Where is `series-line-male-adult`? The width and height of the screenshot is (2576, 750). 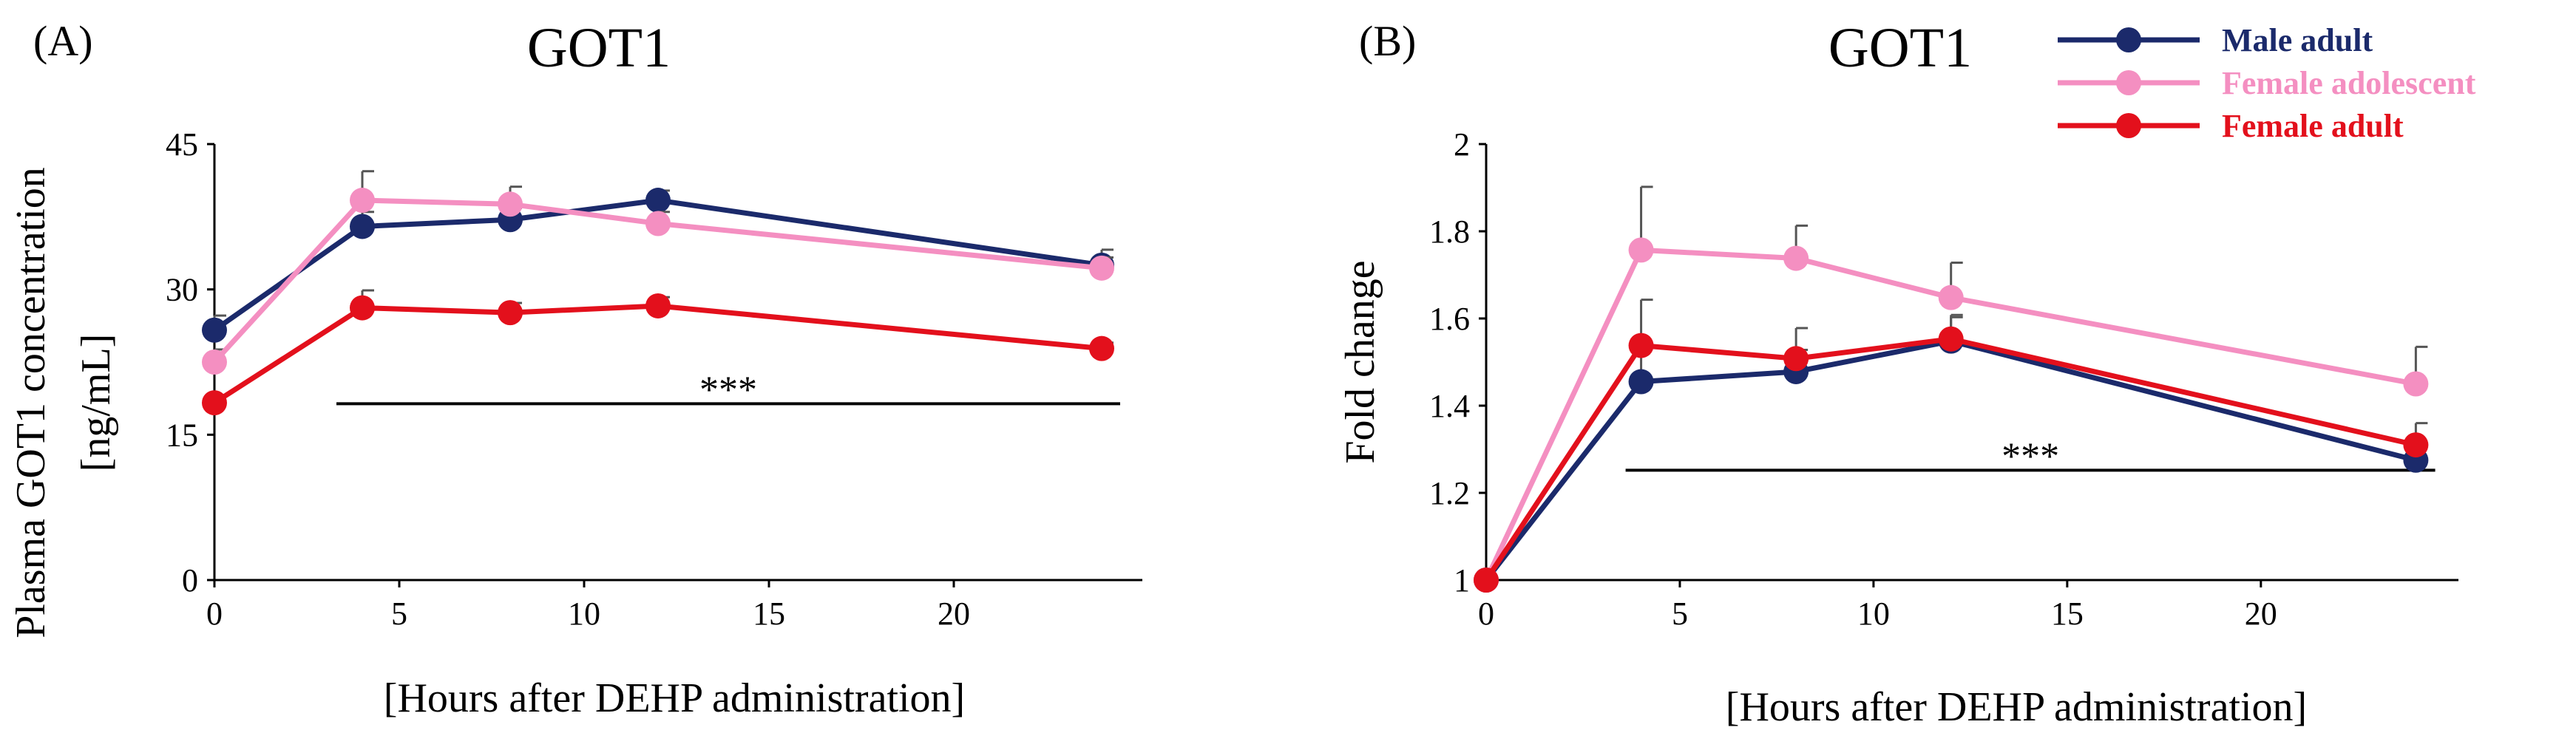 series-line-male-adult is located at coordinates (1950, 460).